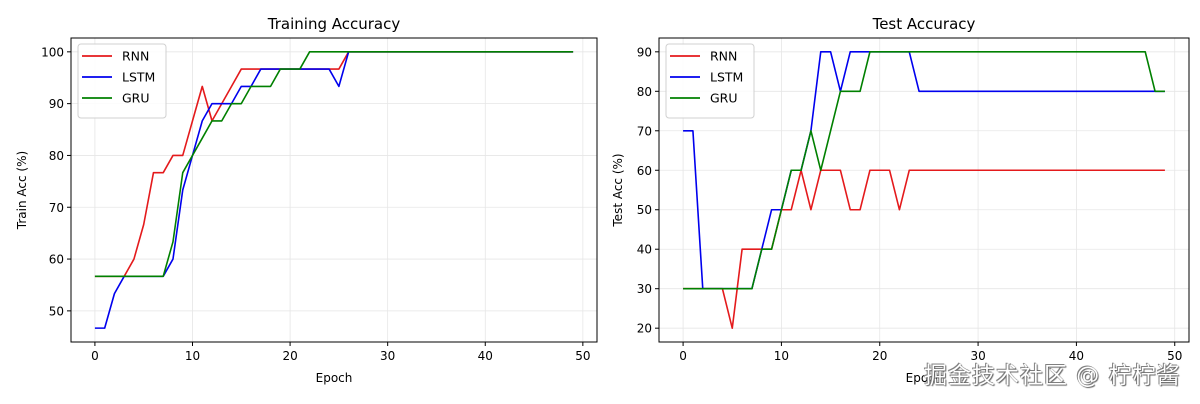 Image resolution: width=1200 pixels, height=404 pixels. Describe the element at coordinates (648, 190) in the screenshot. I see `test-y-ticks: 20 30 40 50 60 70 80 90` at that location.